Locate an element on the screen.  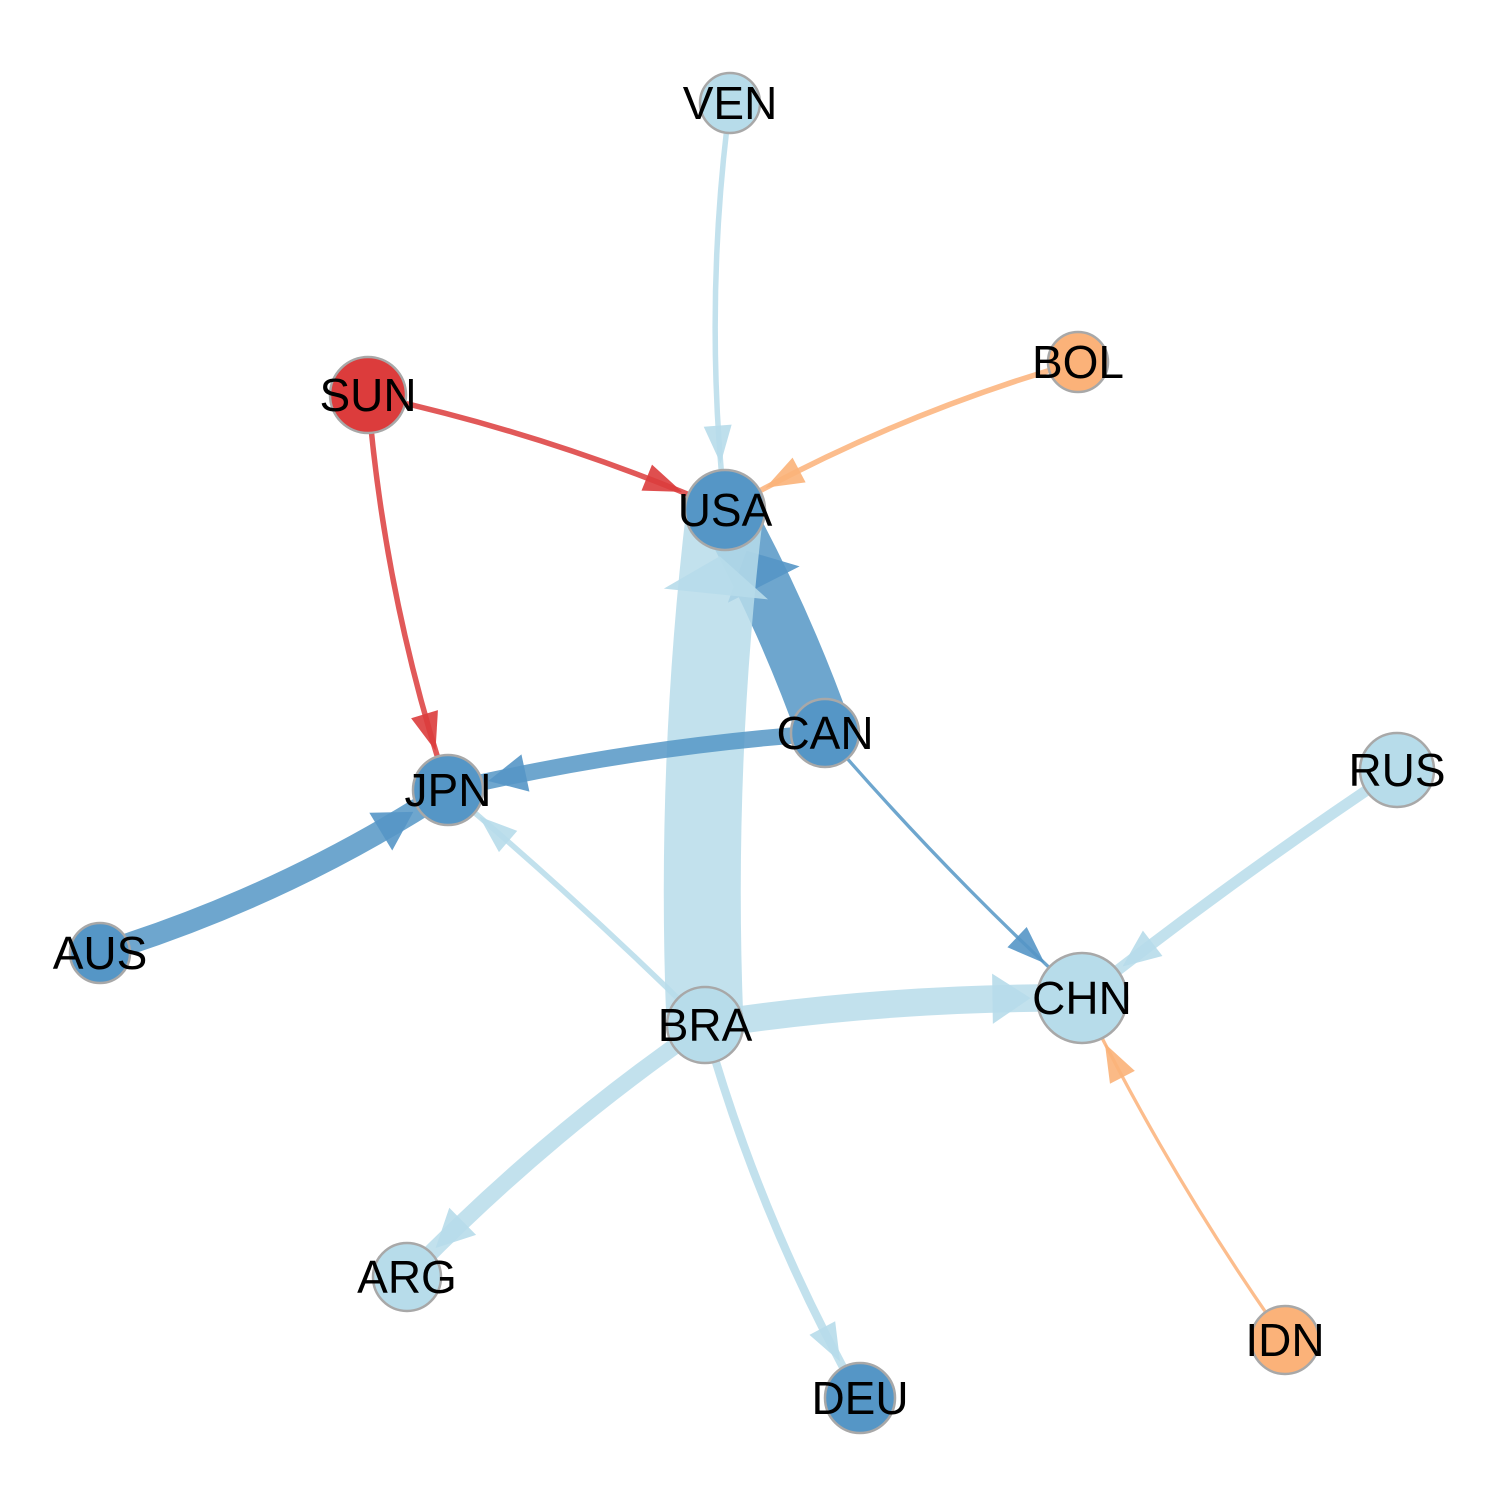
node-label: SUN is located at coordinates (367, 395).